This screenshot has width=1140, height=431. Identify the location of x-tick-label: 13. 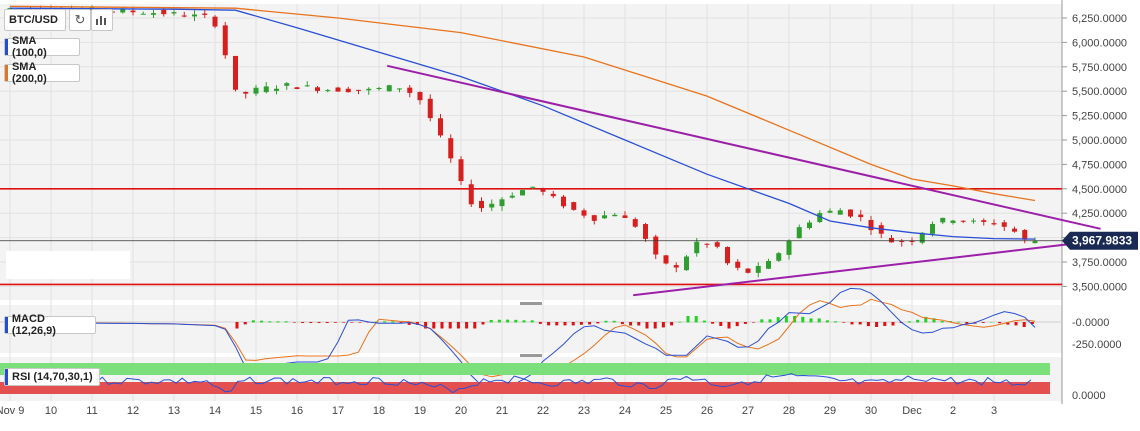
(174, 411).